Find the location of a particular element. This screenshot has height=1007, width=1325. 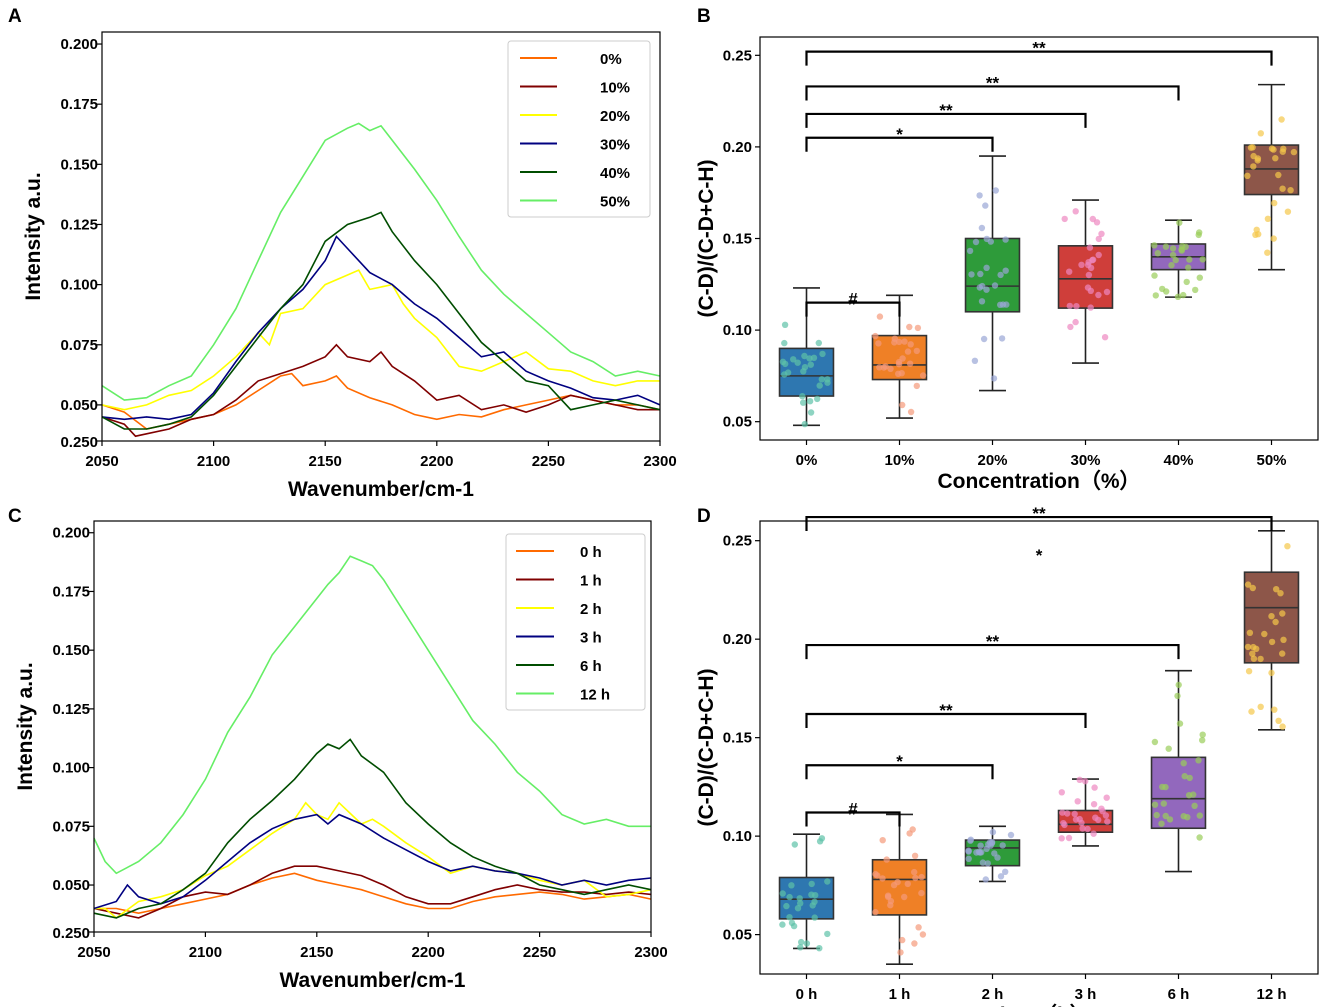

significance-bracket: ** is located at coordinates (992, 646).